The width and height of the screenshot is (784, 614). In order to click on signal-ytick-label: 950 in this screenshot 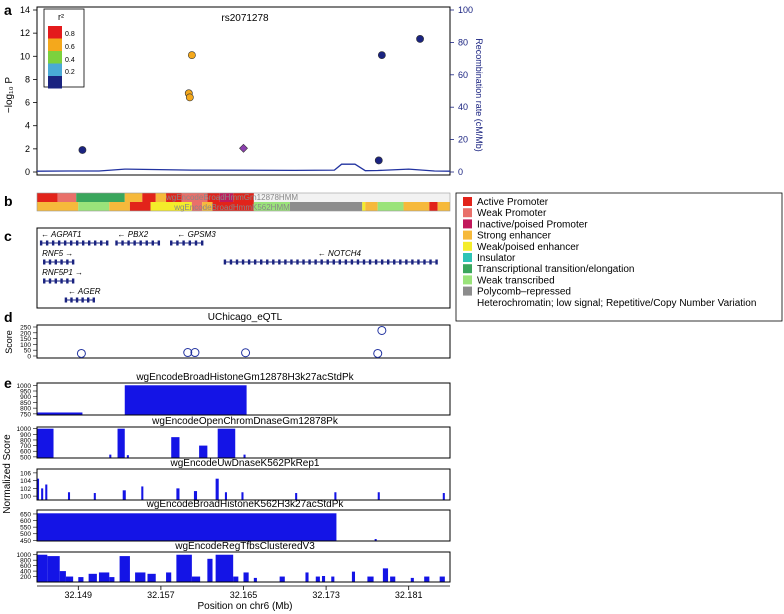, I will do `click(25, 392)`.